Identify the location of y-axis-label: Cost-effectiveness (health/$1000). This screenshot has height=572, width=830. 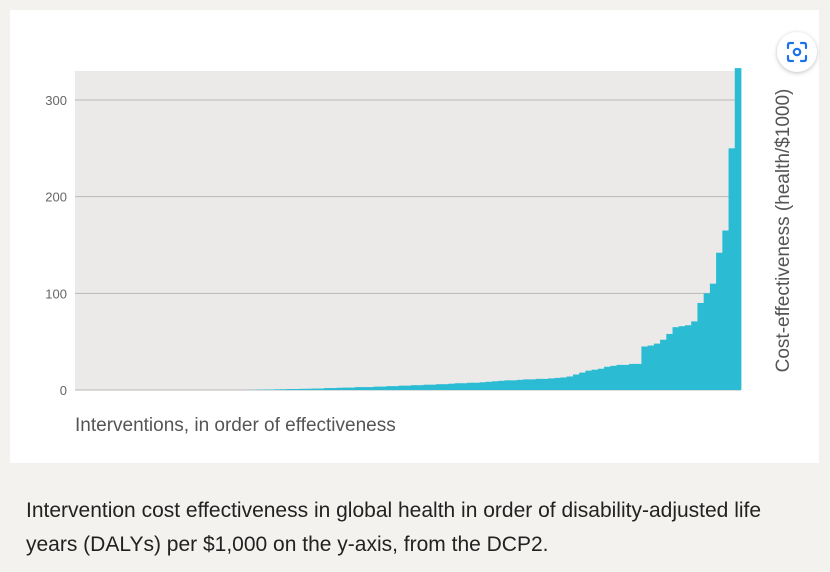
(783, 231).